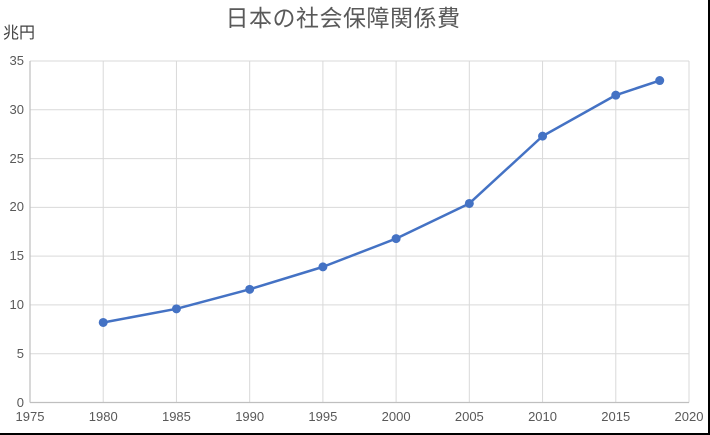 The width and height of the screenshot is (710, 435). What do you see at coordinates (250, 416) in the screenshot?
I see `x-axis-tick-label: 1990` at bounding box center [250, 416].